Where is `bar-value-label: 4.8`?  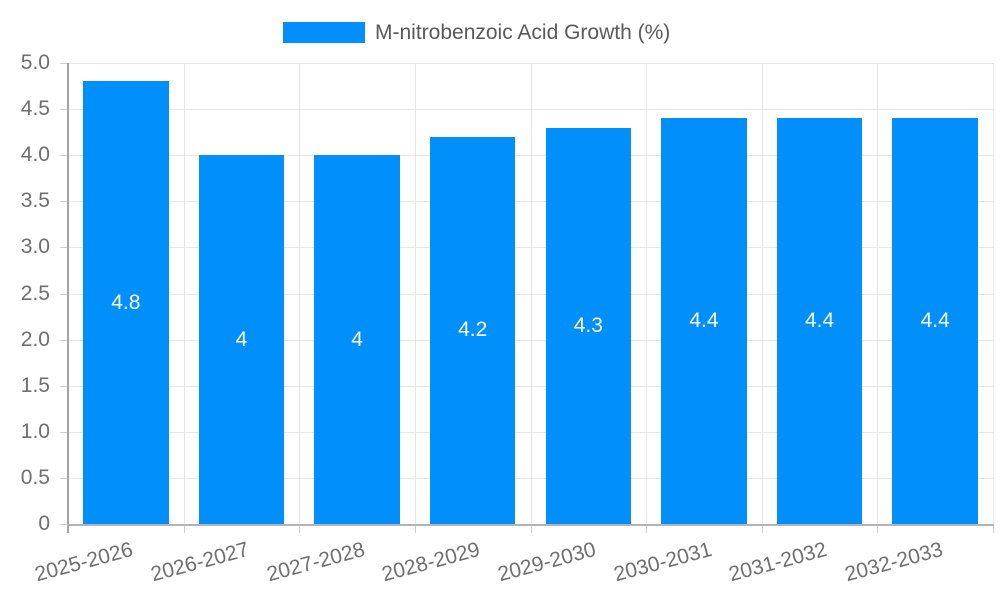
bar-value-label: 4.8 is located at coordinates (126, 302).